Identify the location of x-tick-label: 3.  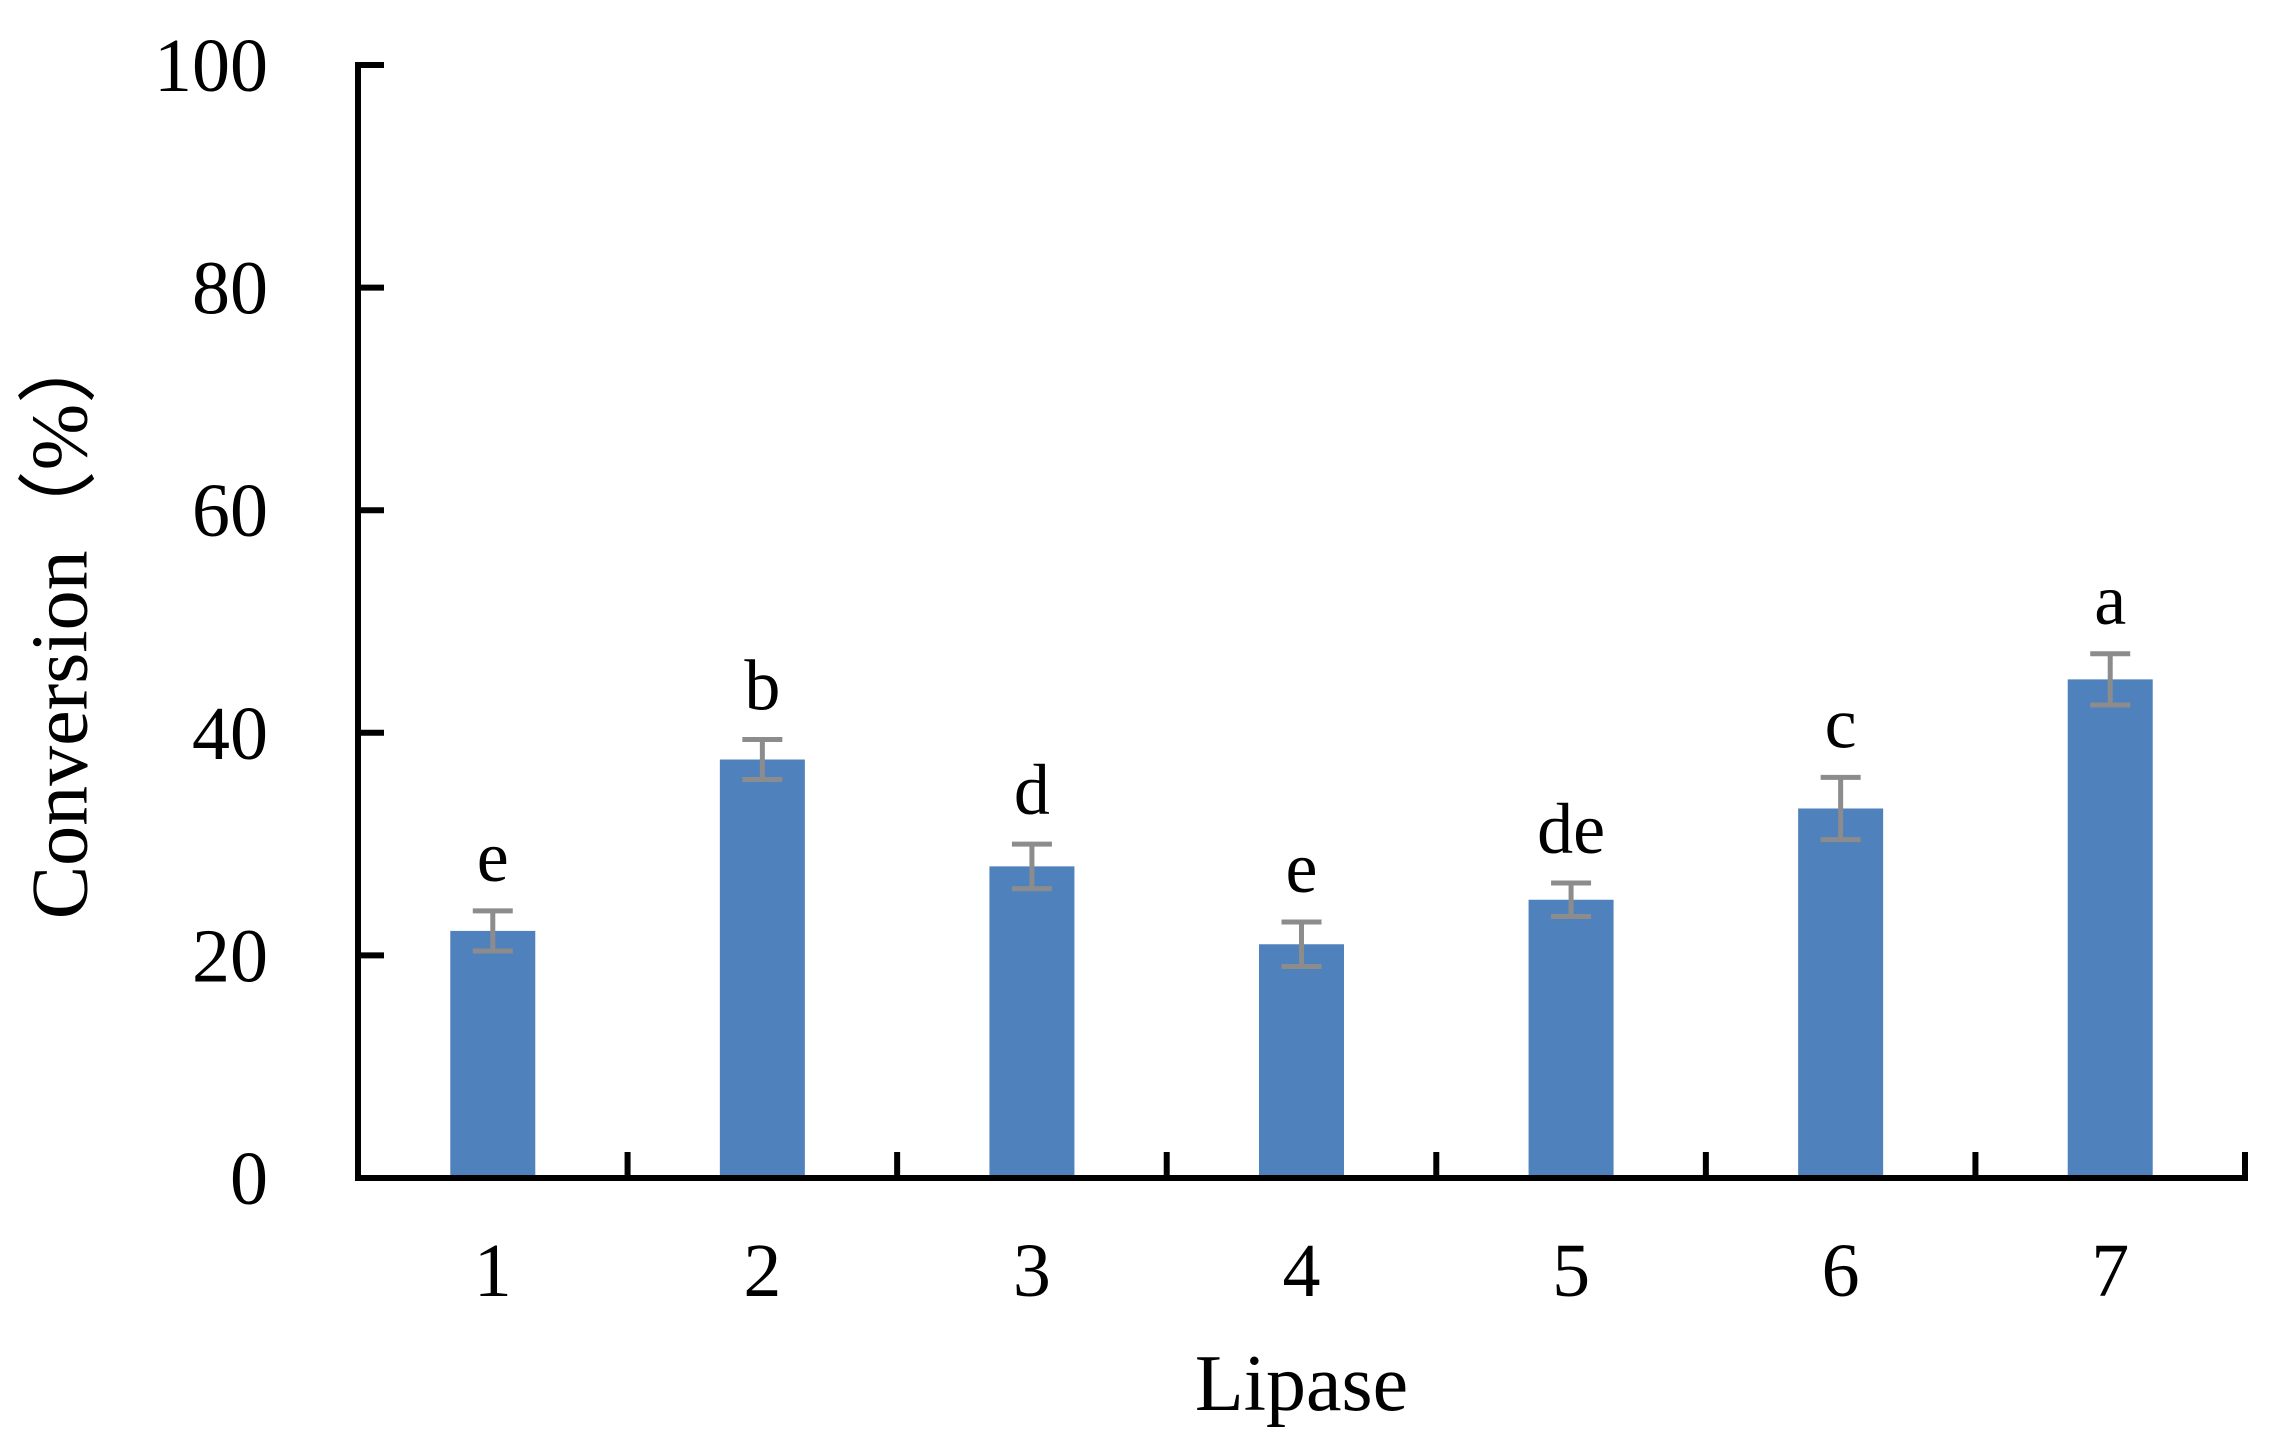
(1032, 1271).